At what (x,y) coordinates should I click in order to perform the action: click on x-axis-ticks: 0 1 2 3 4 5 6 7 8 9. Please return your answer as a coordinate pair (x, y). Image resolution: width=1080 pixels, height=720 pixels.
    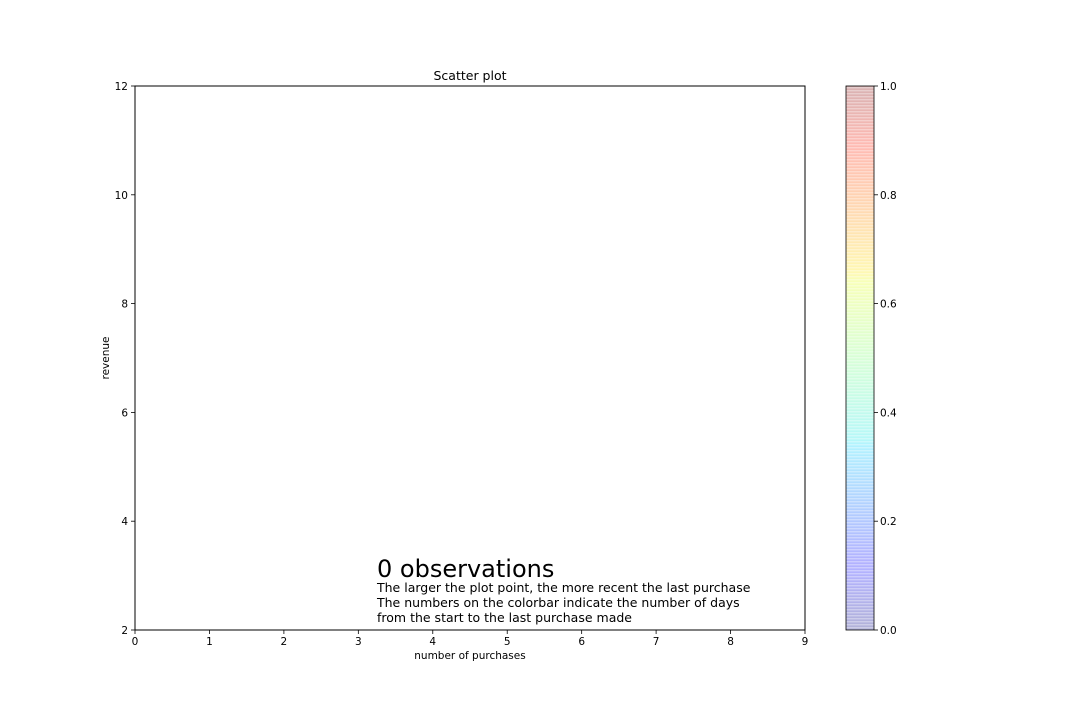
    Looking at the image, I should click on (470, 639).